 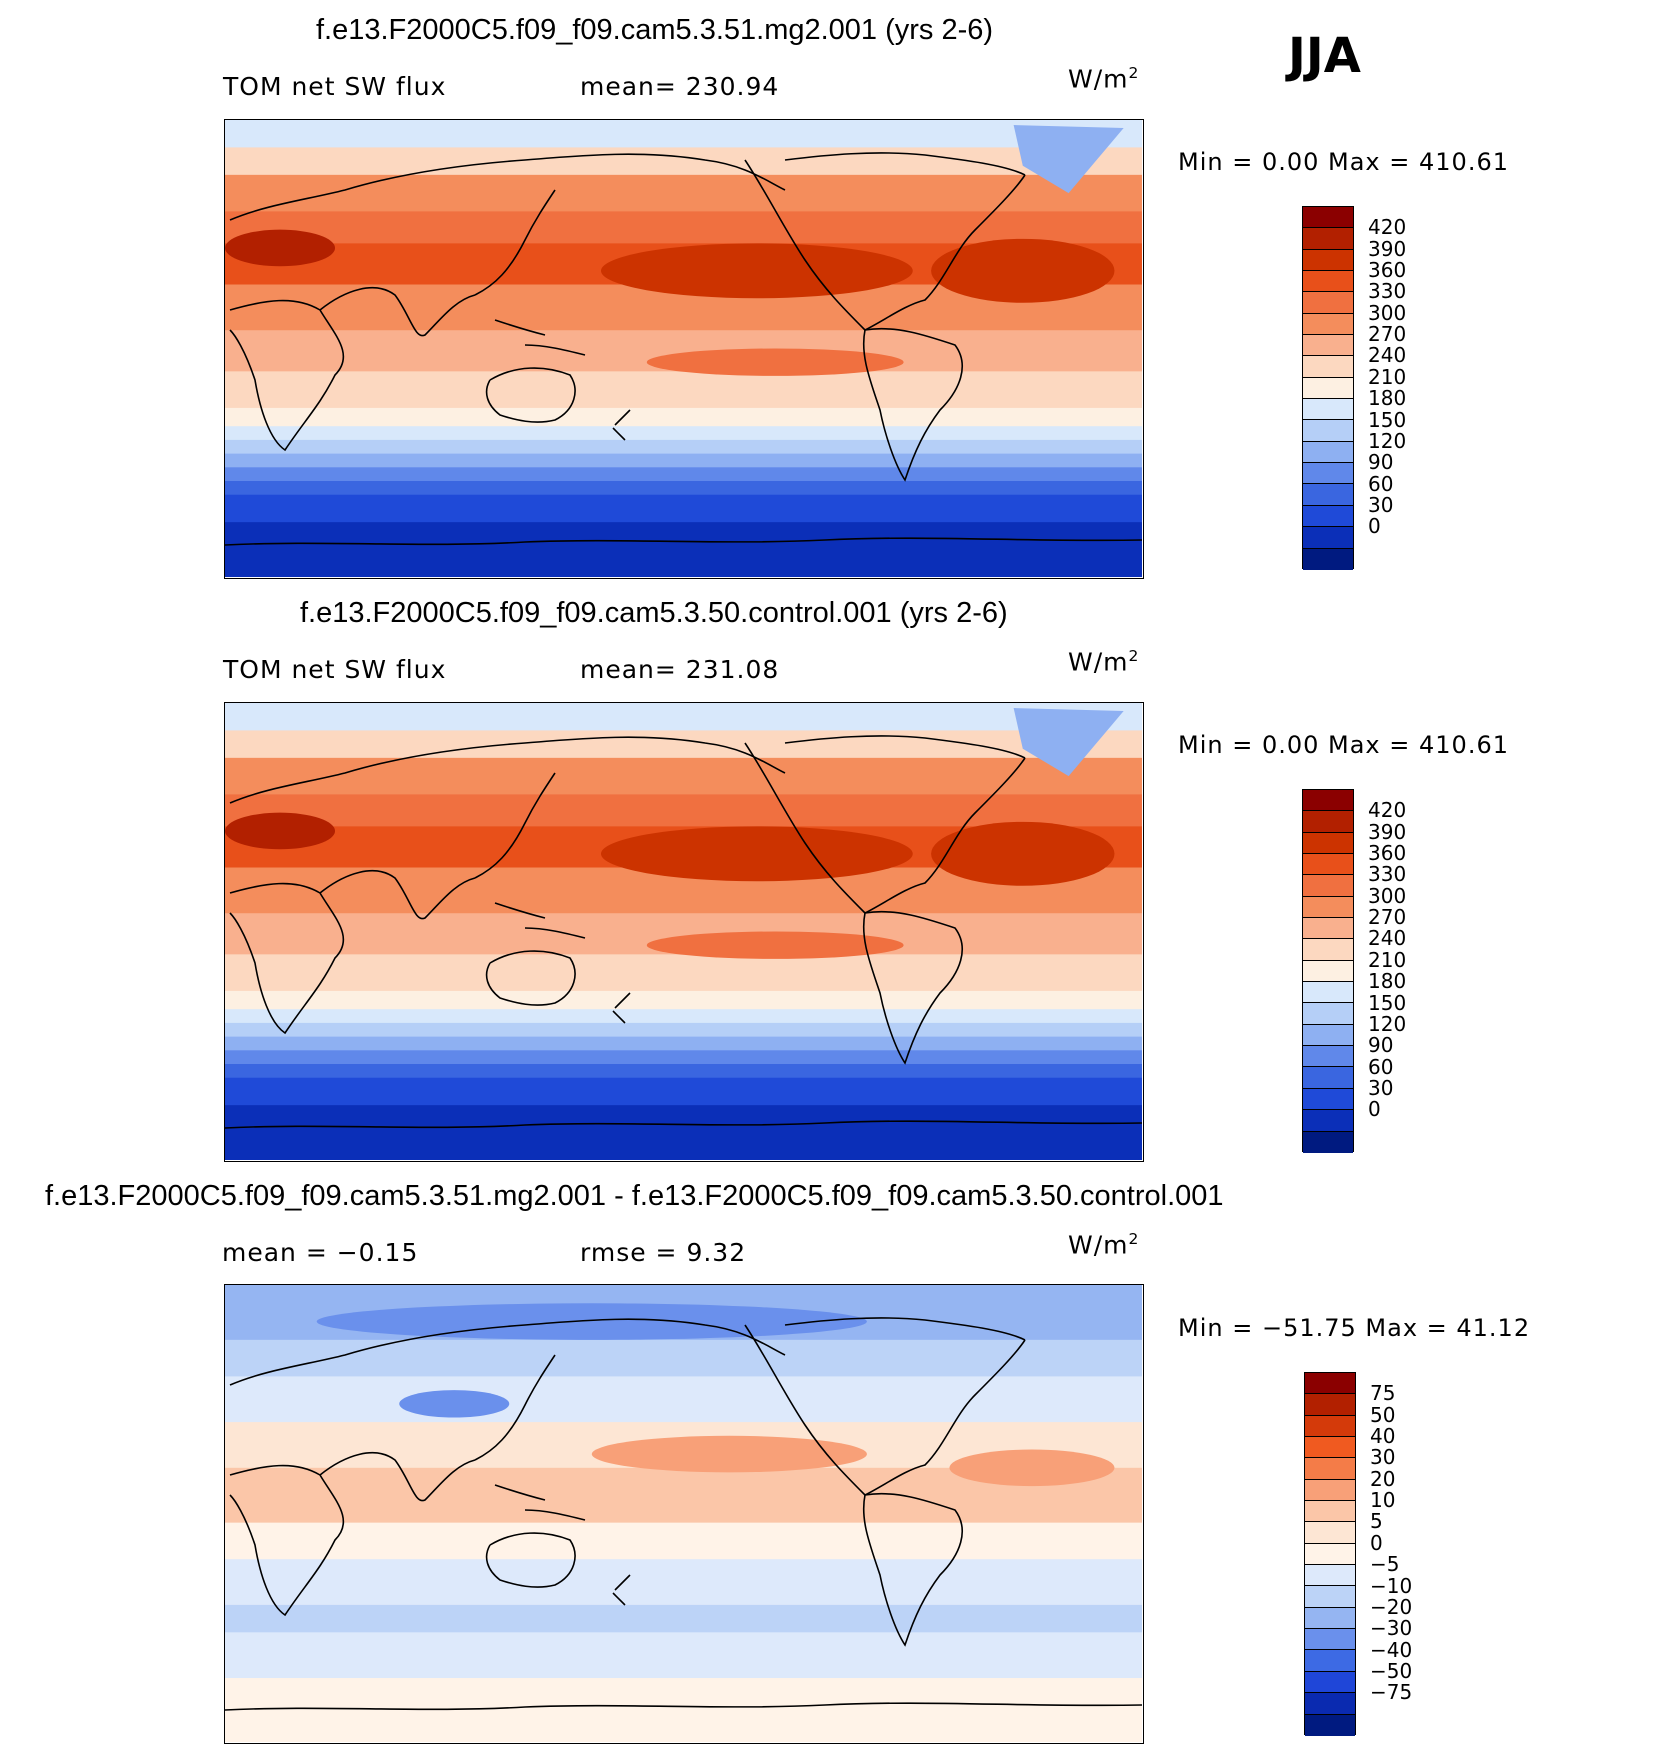 I want to click on colorbar-tick-label: 120, so click(x=1387, y=1023).